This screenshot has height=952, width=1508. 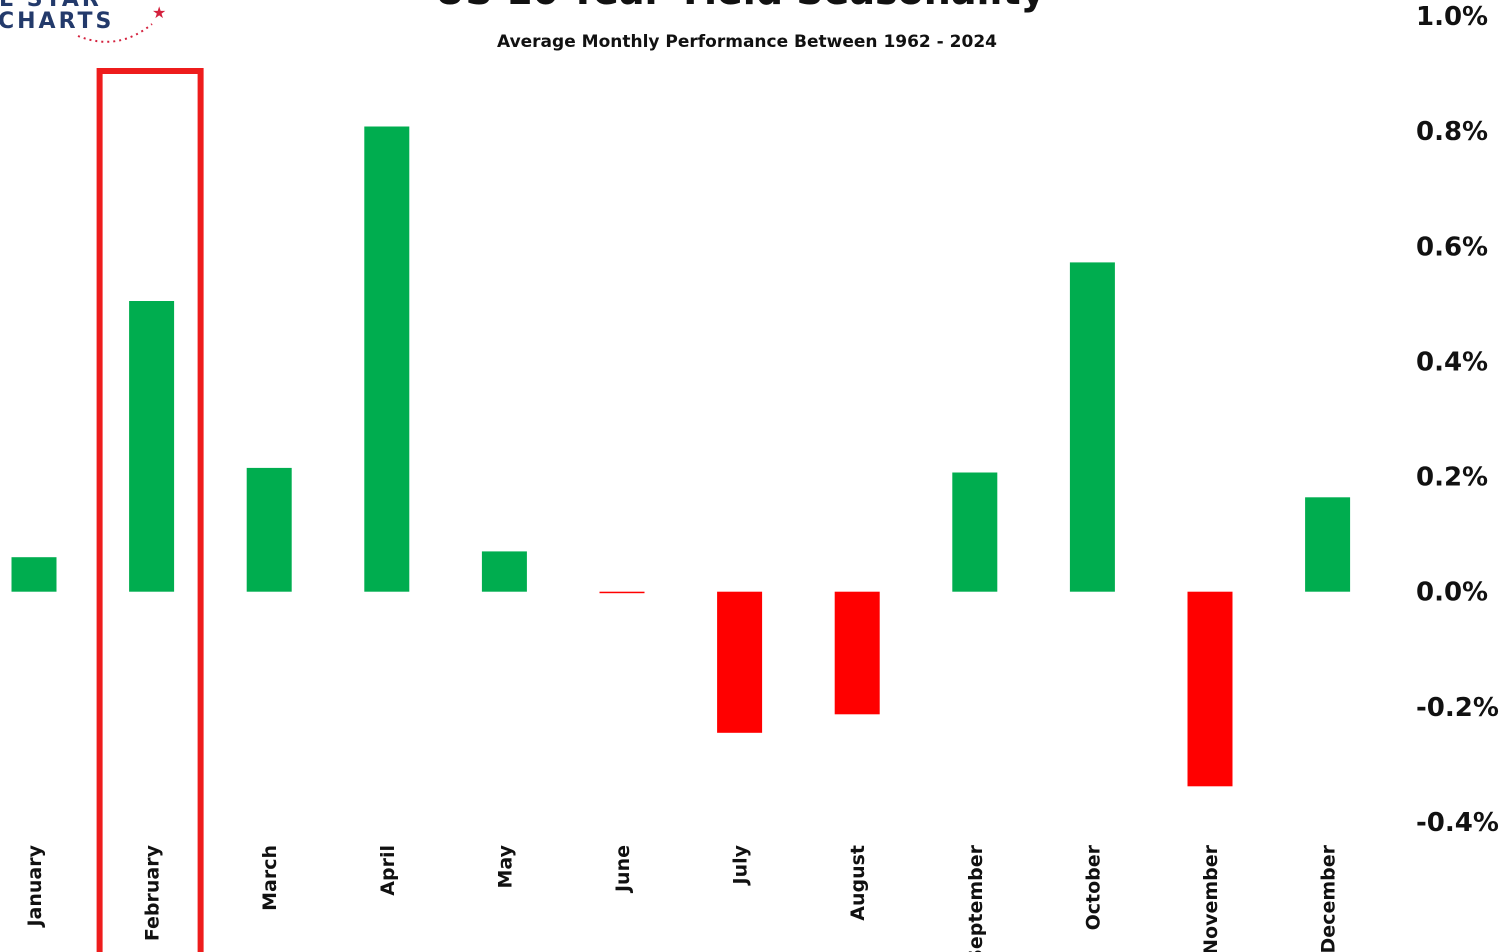 I want to click on logo: ★ ALL STAR CHARTS, so click(x=83, y=21).